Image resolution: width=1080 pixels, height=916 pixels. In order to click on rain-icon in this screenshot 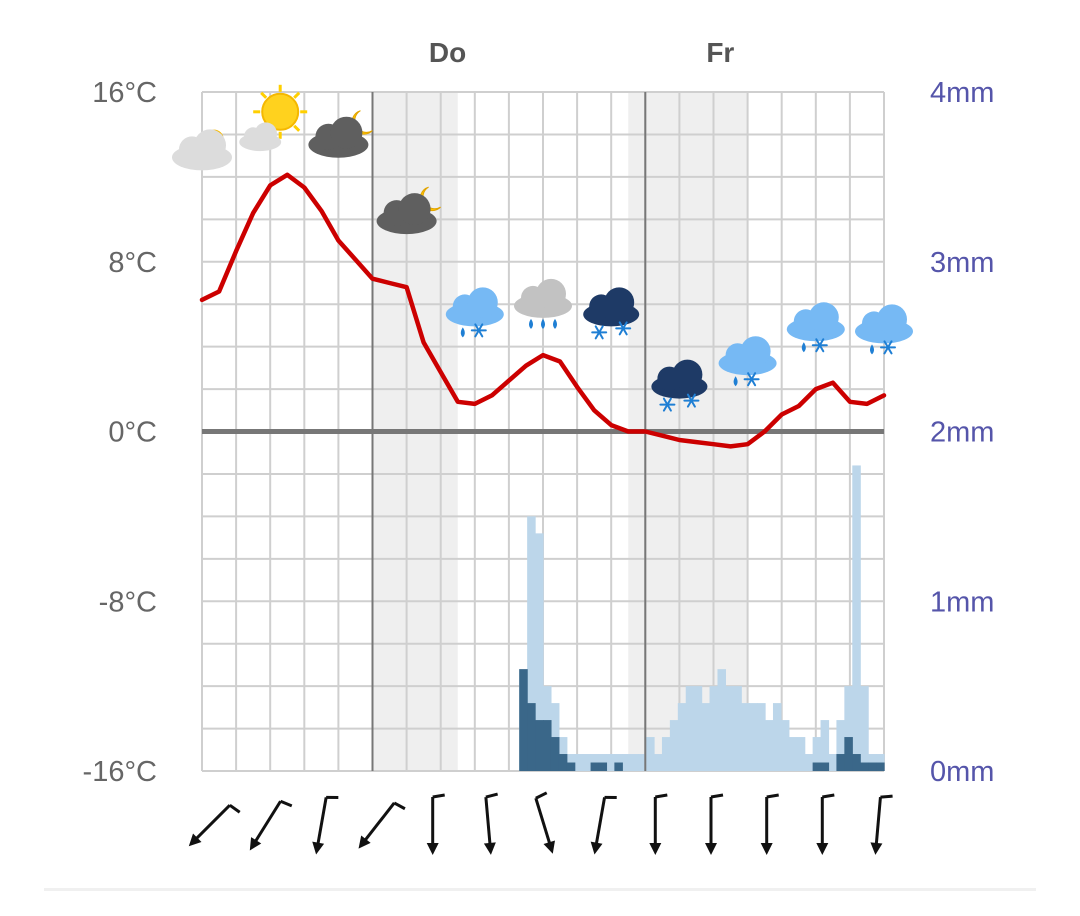, I will do `click(543, 303)`.